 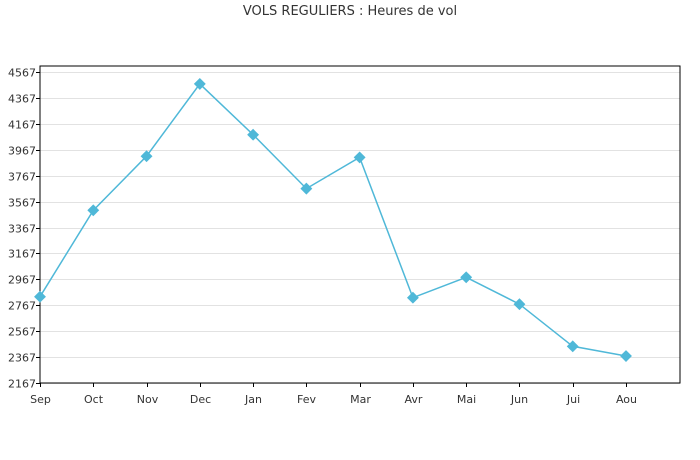 What do you see at coordinates (414, 399) in the screenshot?
I see `x-tick-label: Avr` at bounding box center [414, 399].